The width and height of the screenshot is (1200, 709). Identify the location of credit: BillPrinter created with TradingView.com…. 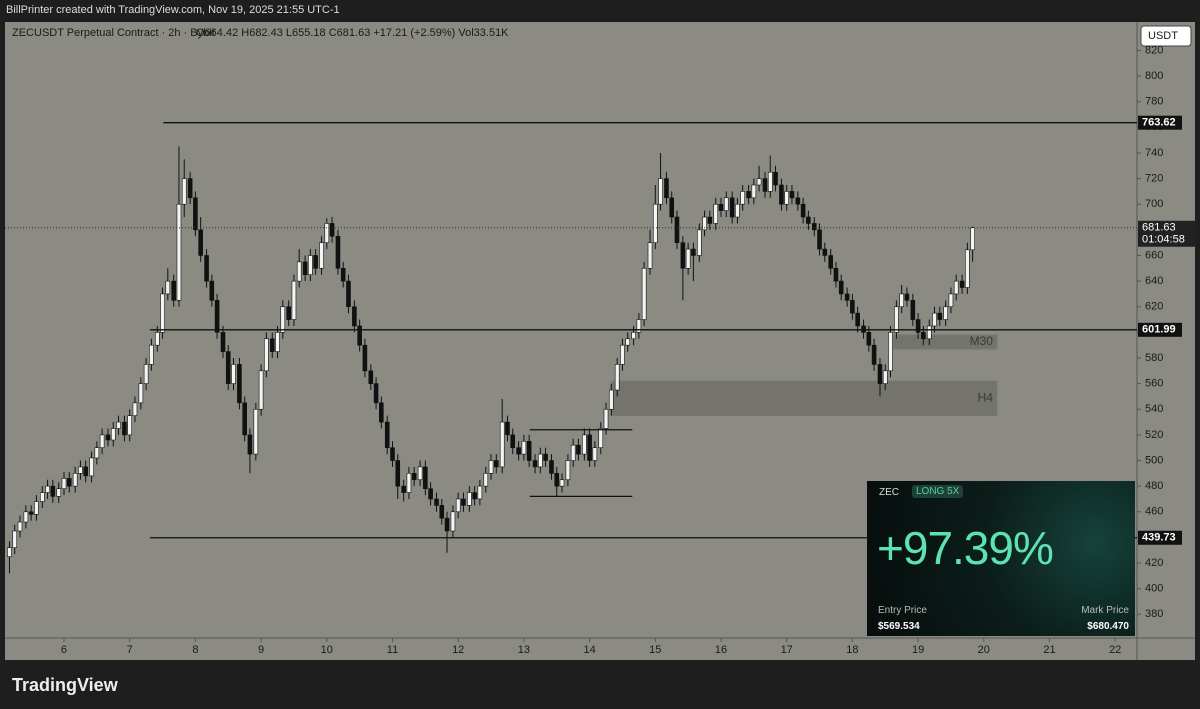
(173, 10).